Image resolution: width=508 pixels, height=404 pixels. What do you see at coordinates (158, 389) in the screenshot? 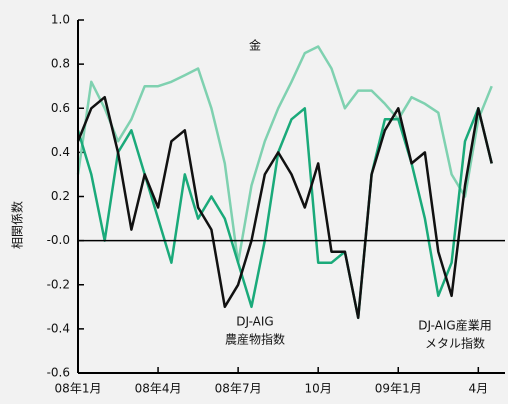
I see `x-tick-label: 08年4月` at bounding box center [158, 389].